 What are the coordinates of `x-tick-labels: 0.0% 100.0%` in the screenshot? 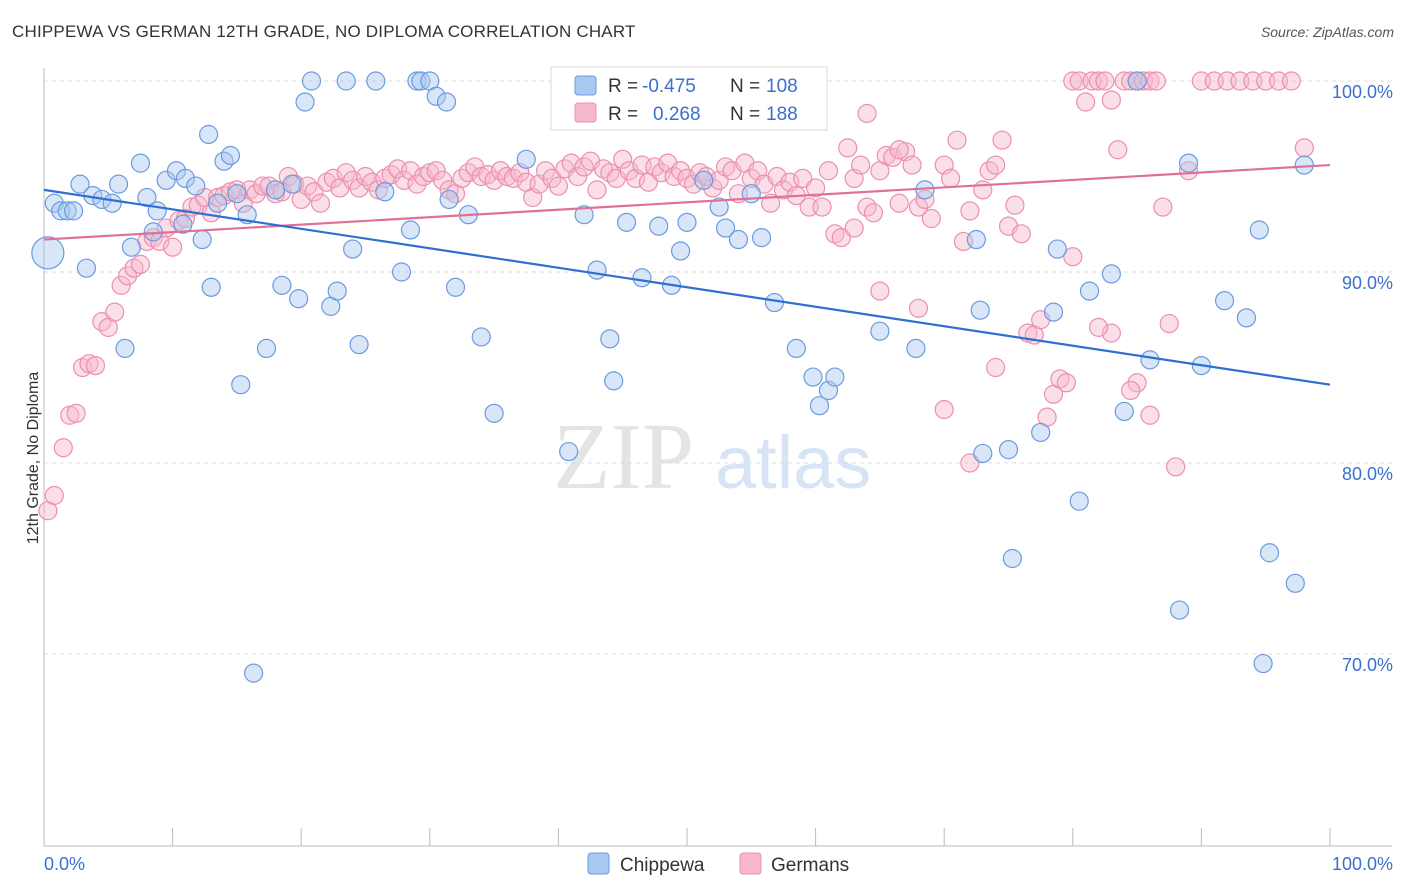 It's located at (718, 864).